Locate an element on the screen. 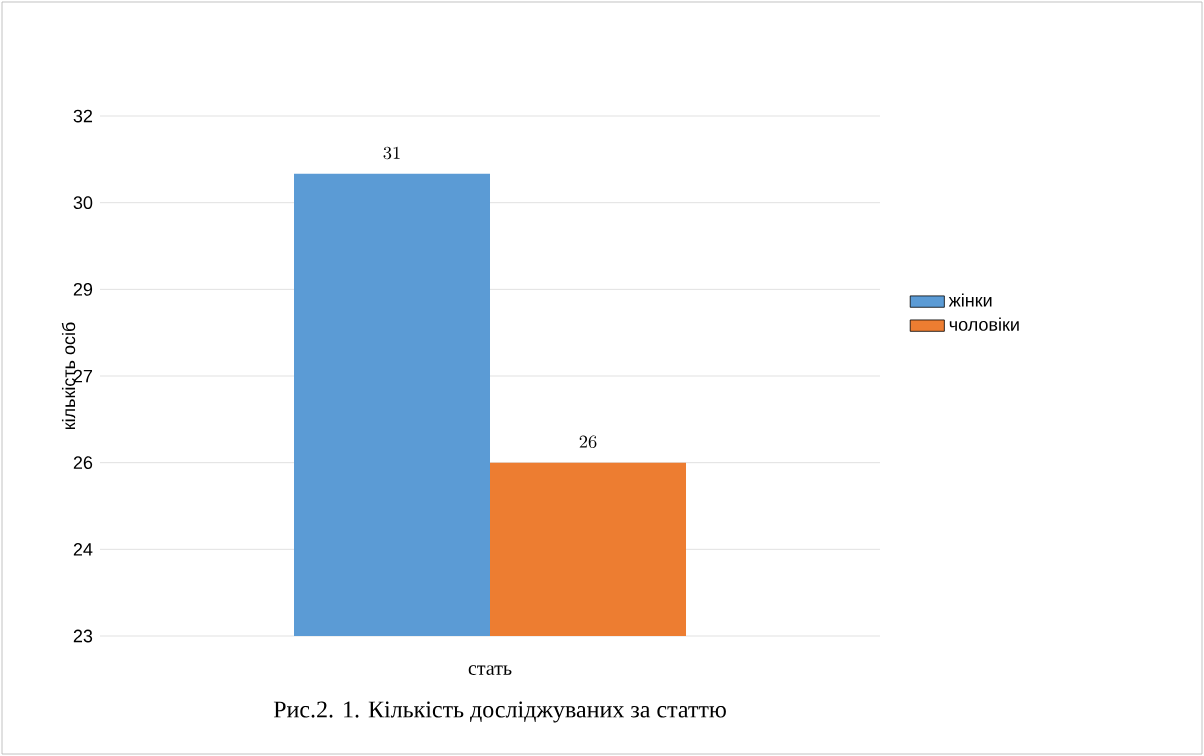 This screenshot has width=1204, height=756. data-label: 26 is located at coordinates (588, 442).